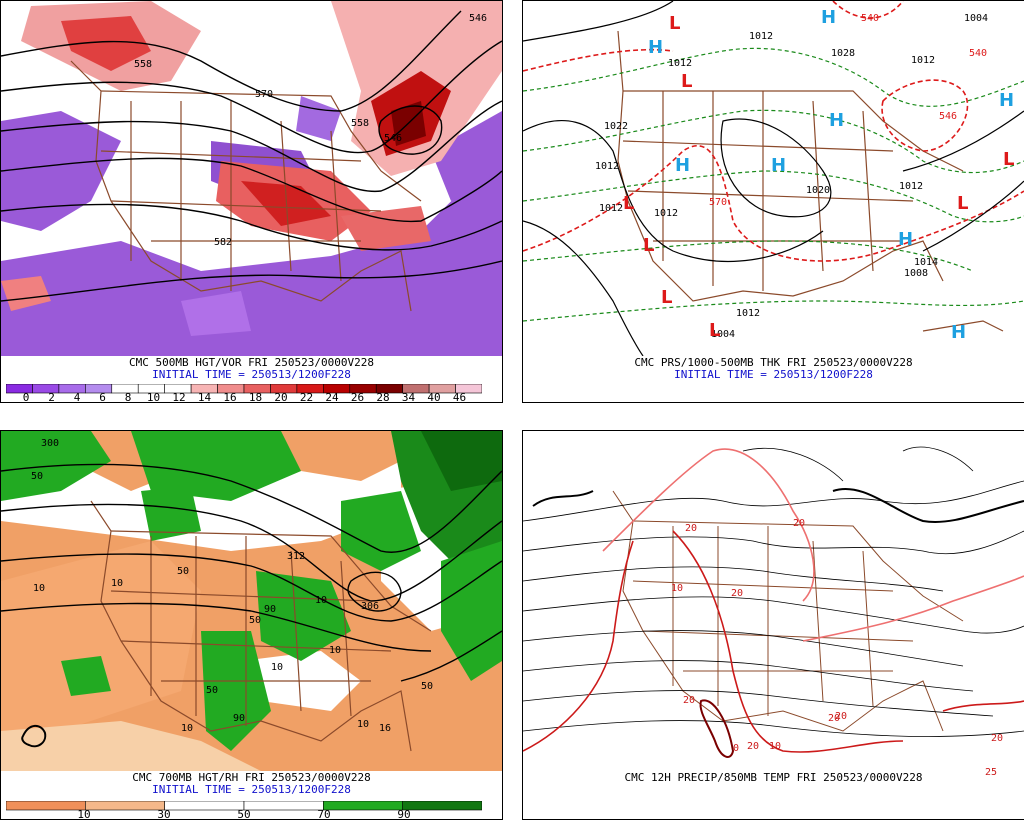  What do you see at coordinates (251, 362) in the screenshot?
I see `caption-title: CMC 500MB HGT/VOR FRI 250523/0000V228` at bounding box center [251, 362].